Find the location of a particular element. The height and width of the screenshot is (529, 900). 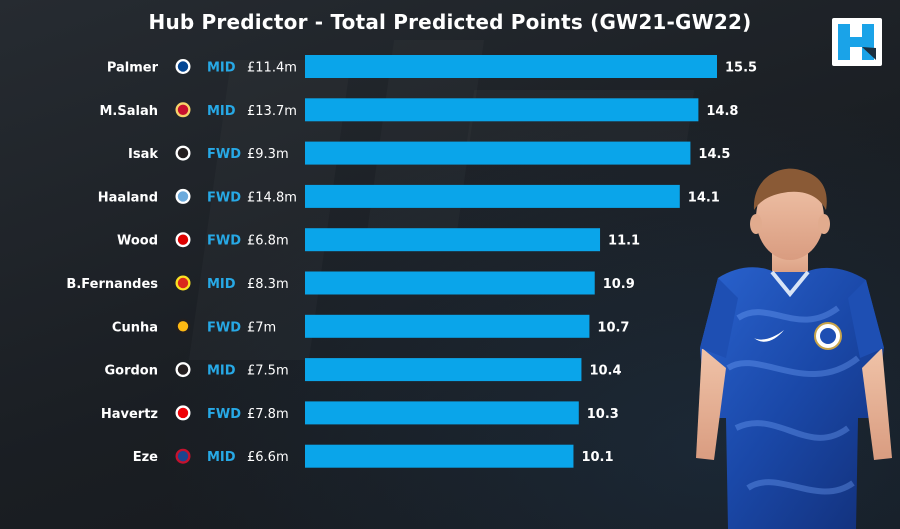

price-label: £6.6m is located at coordinates (268, 457).